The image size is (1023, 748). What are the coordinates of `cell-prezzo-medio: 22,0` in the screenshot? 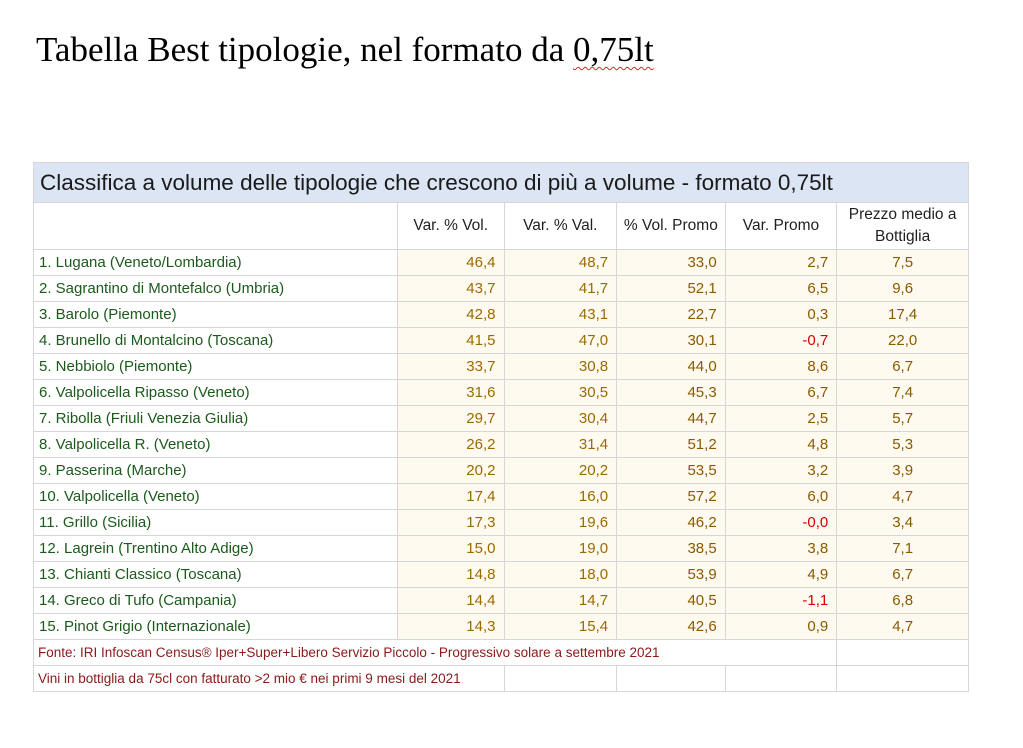 It's located at (902, 340).